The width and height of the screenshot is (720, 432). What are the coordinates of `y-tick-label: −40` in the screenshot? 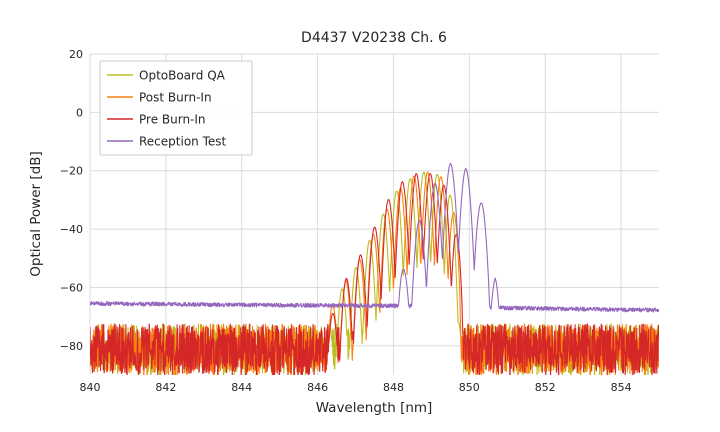 It's located at (71, 229).